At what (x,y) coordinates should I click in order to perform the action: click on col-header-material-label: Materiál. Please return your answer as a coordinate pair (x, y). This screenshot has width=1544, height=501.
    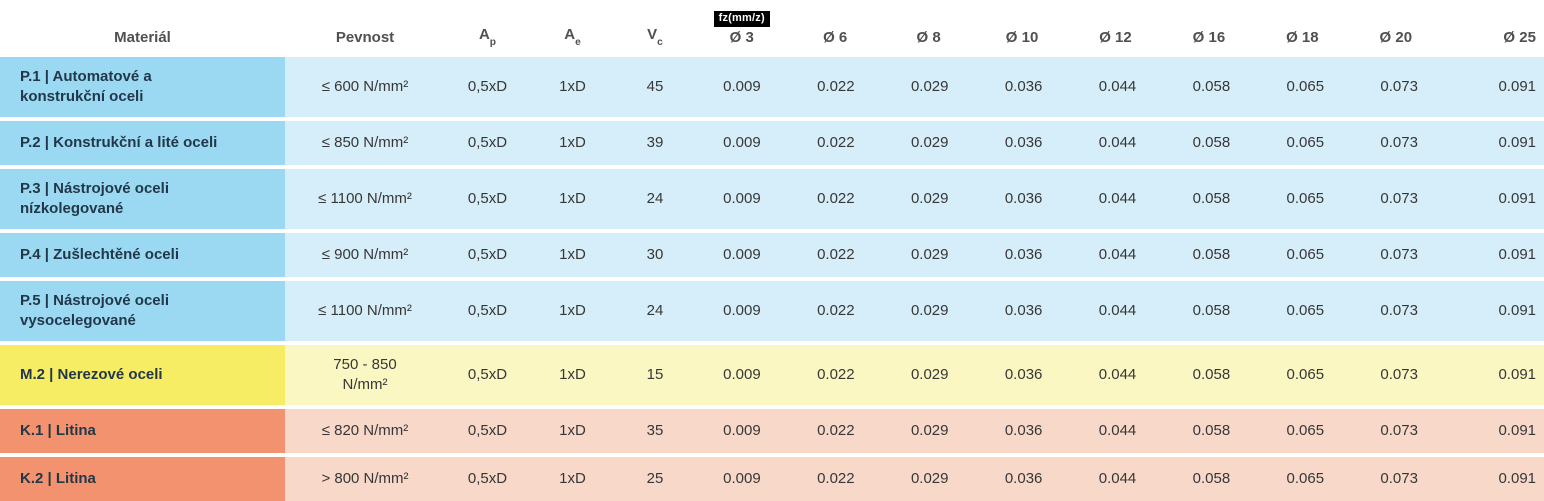
    Looking at the image, I should click on (142, 37).